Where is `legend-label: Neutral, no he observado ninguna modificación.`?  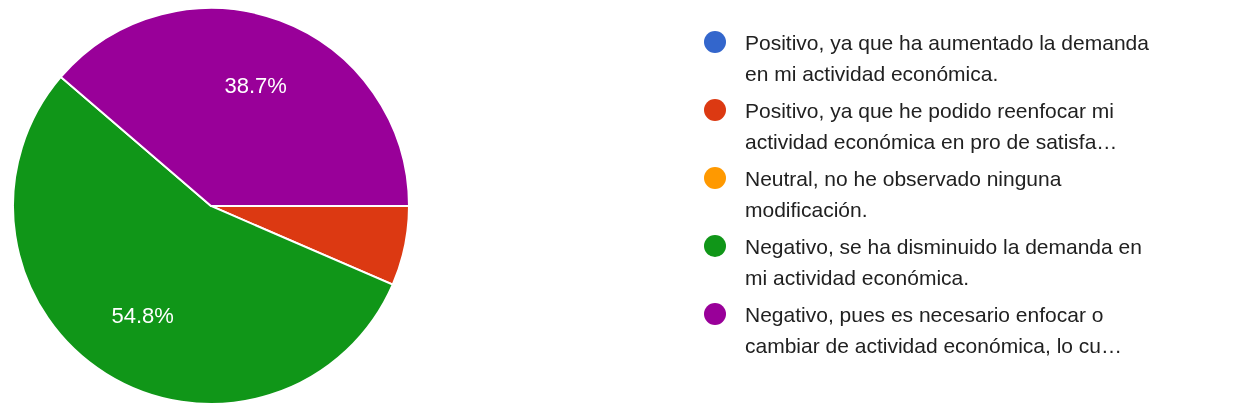 legend-label: Neutral, no he observado ninguna modificación. is located at coordinates (903, 193).